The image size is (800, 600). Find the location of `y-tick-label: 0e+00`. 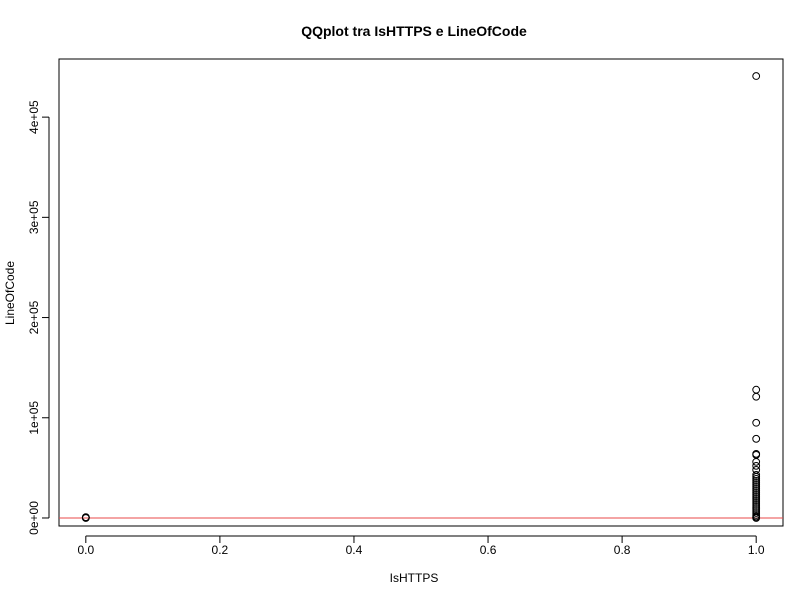

y-tick-label: 0e+00 is located at coordinates (34, 518).